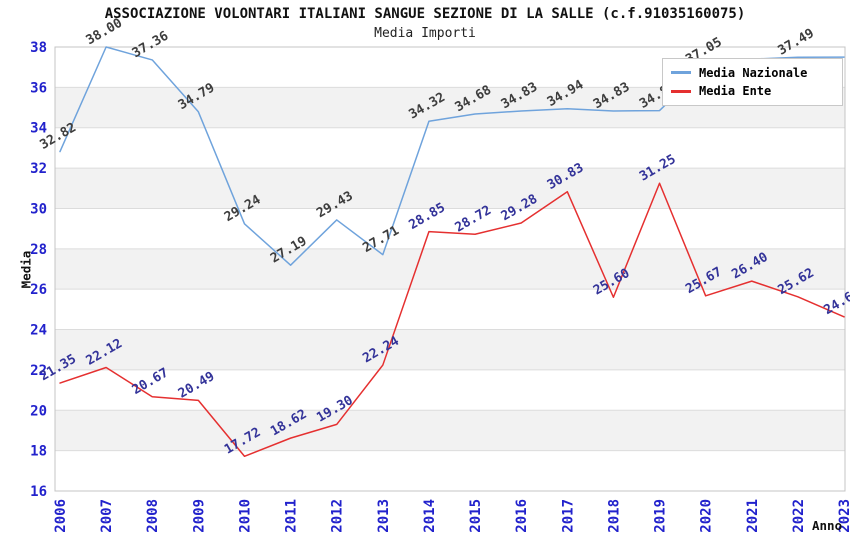  Describe the element at coordinates (430, 516) in the screenshot. I see `x-tick-label: 2014` at that location.